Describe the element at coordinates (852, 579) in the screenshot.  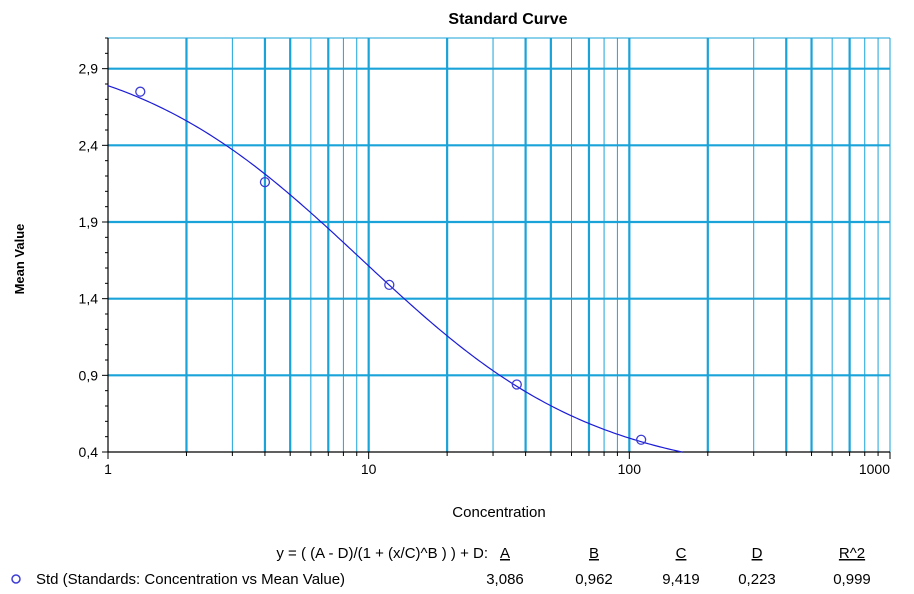
I see `legend-value: 0,999` at that location.